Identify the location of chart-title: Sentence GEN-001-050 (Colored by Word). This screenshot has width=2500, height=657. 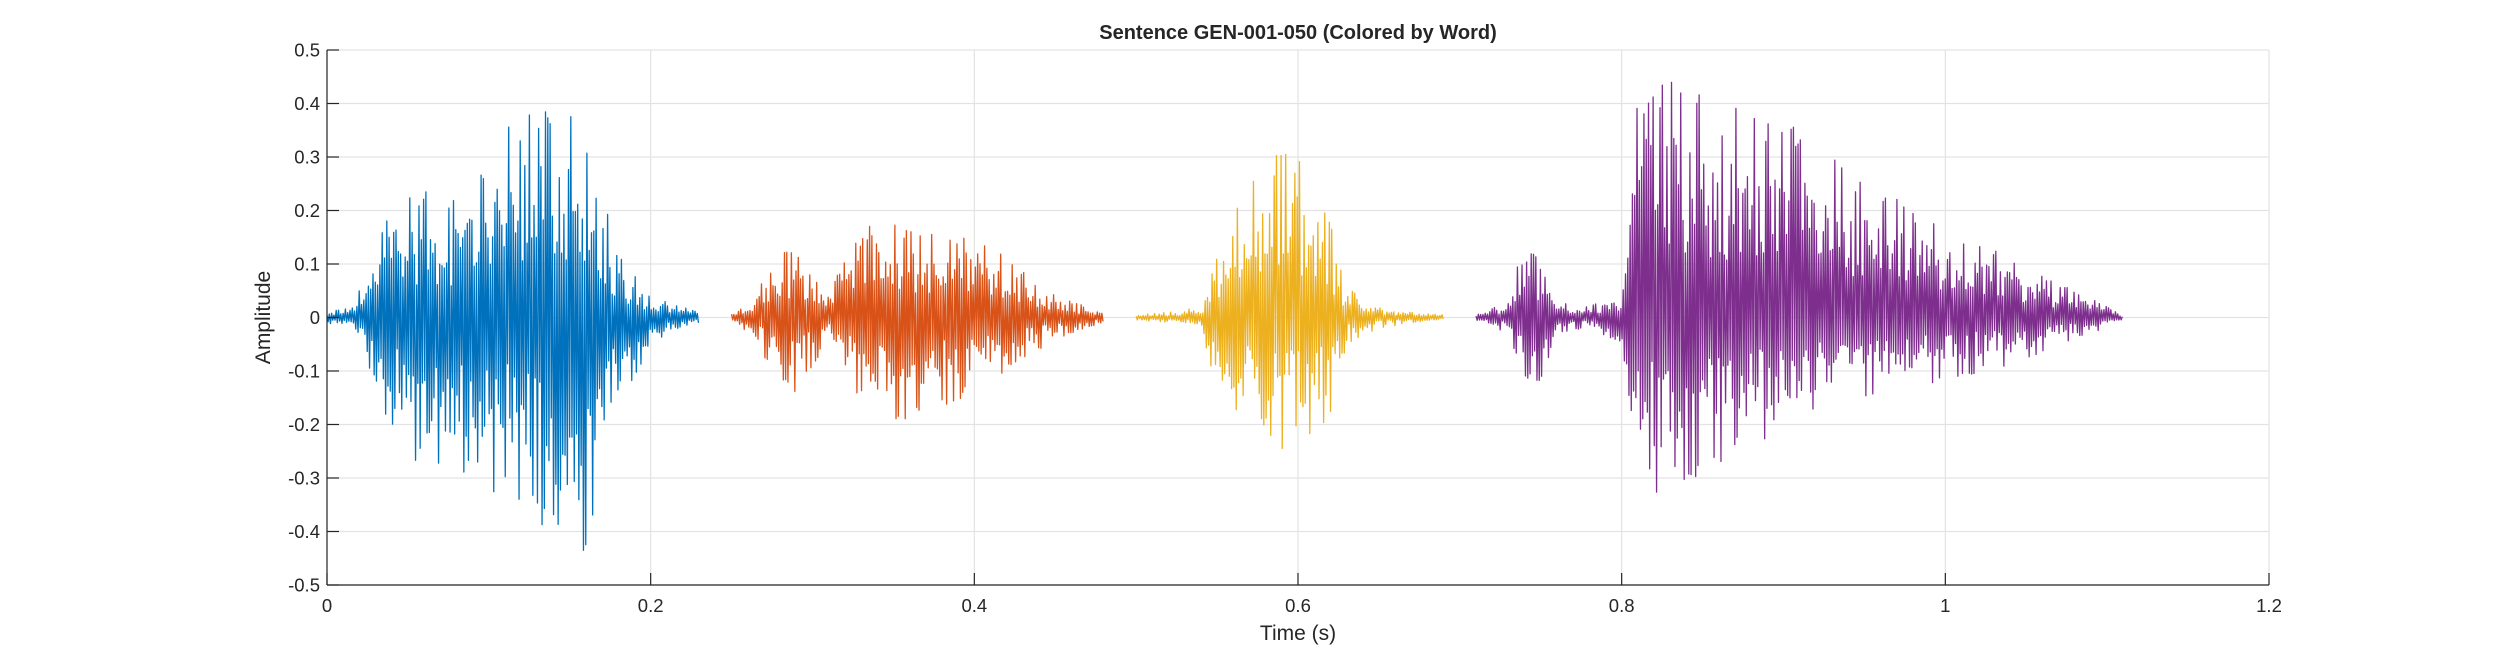
(1298, 33).